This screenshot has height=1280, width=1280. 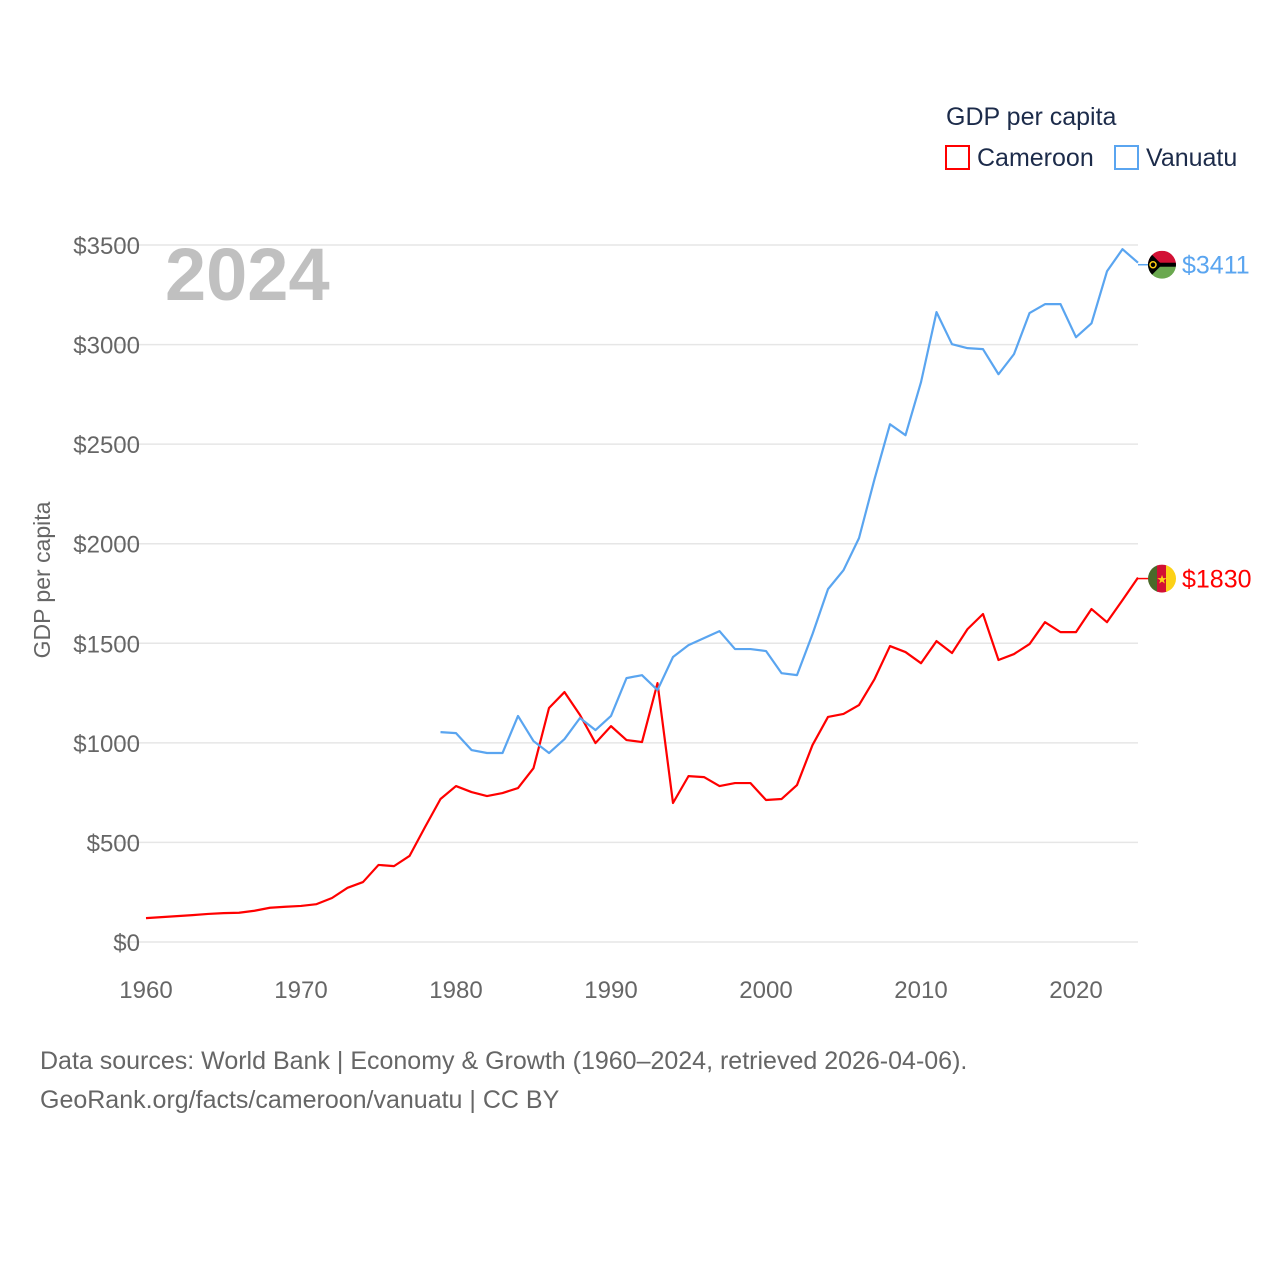 I want to click on year-label: 2024, so click(x=247, y=274).